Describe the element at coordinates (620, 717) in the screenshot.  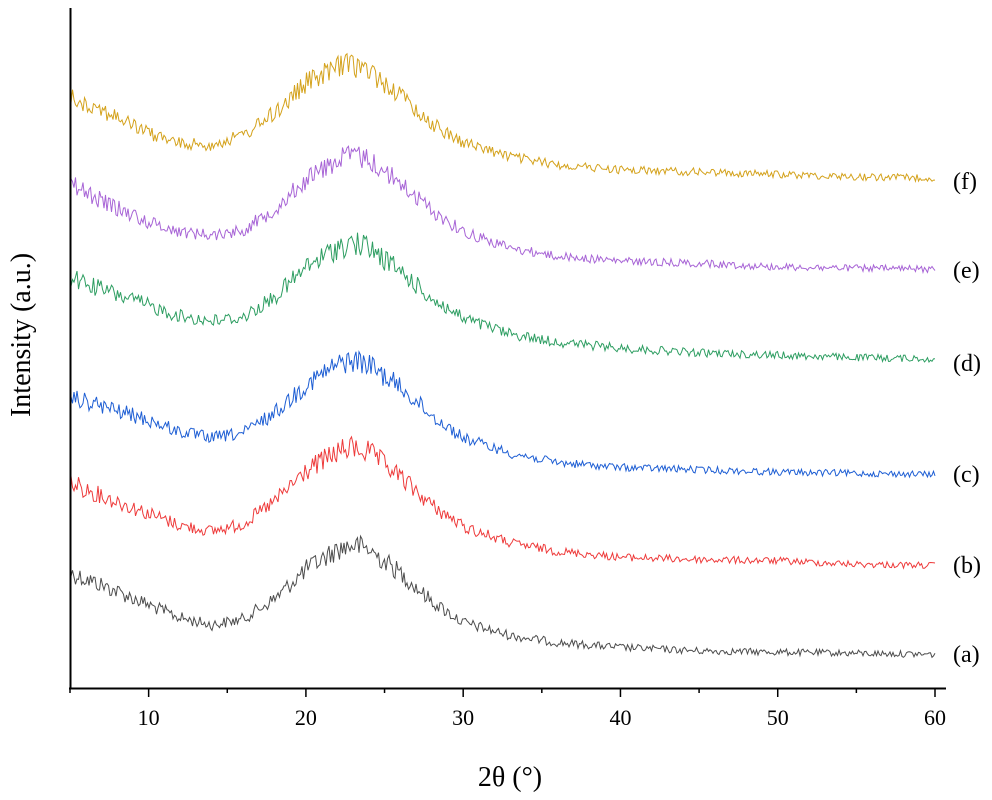
I see `x-tick-label: 40` at that location.